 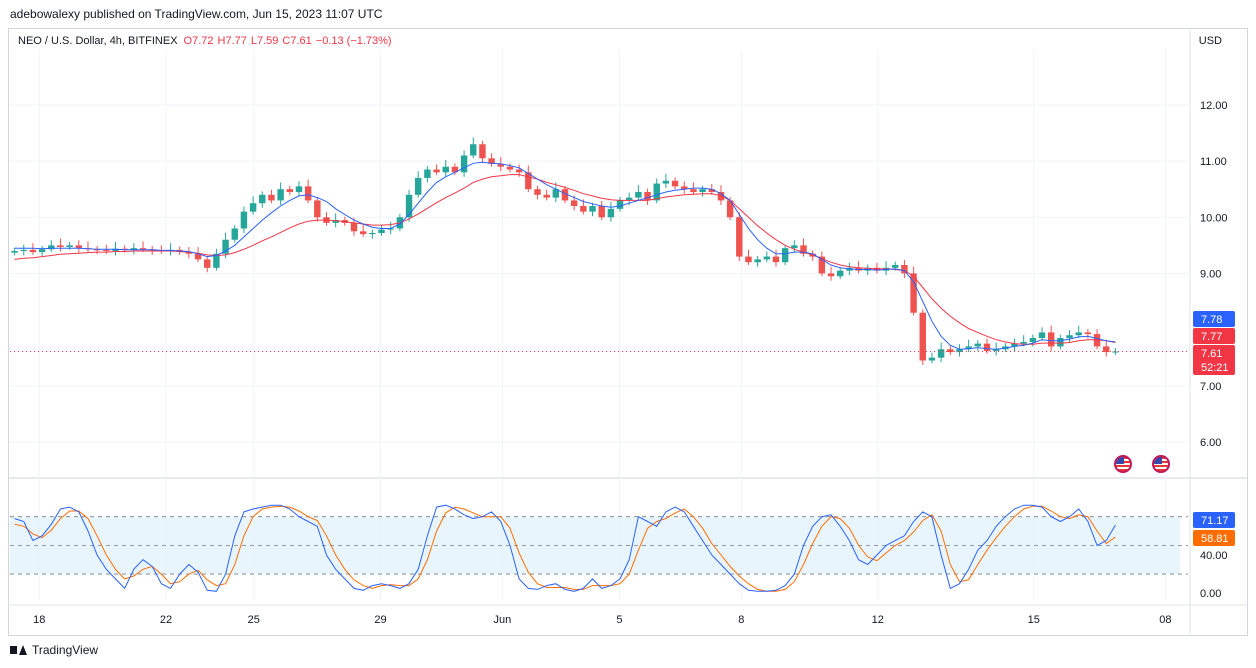 What do you see at coordinates (1214, 218) in the screenshot?
I see `price-tick-label: 10.00` at bounding box center [1214, 218].